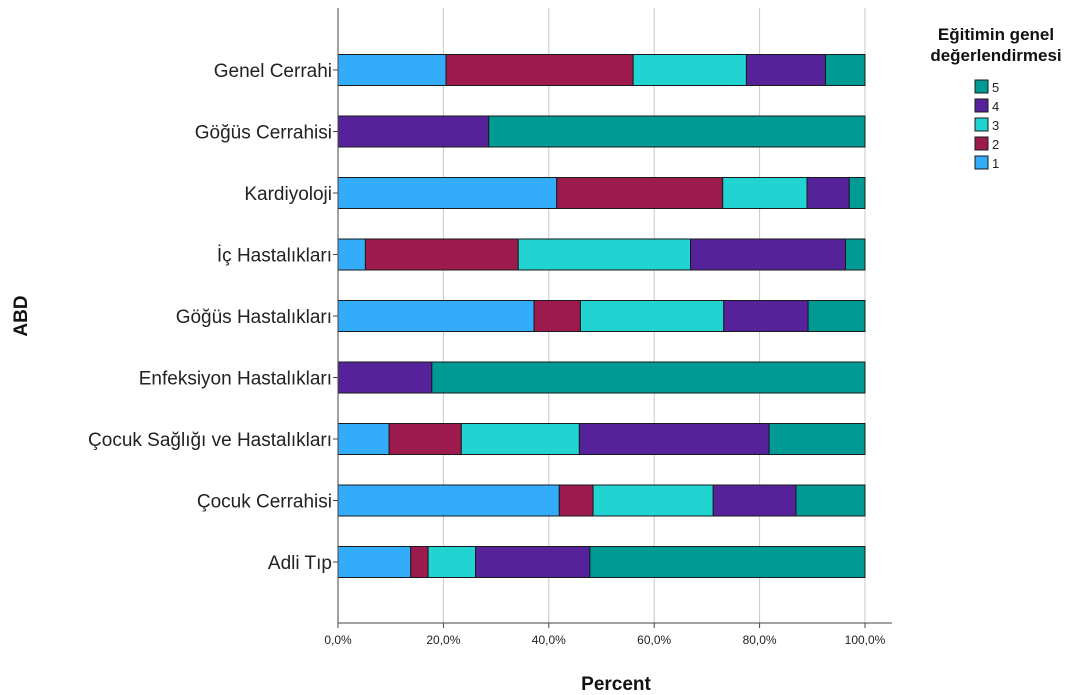 The width and height of the screenshot is (1083, 695). What do you see at coordinates (995, 87) in the screenshot?
I see `legend-label: 5` at bounding box center [995, 87].